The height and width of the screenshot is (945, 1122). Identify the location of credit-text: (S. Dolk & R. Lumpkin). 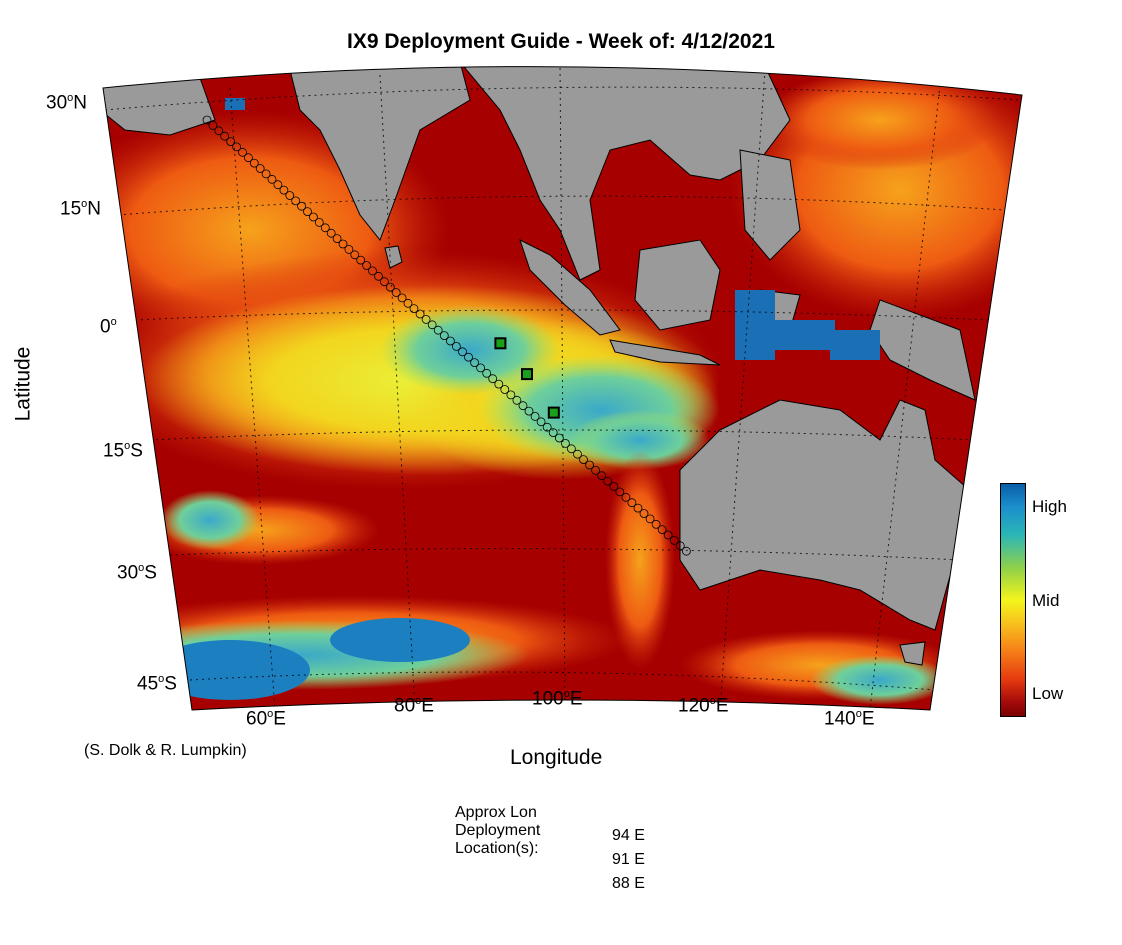
(165, 750).